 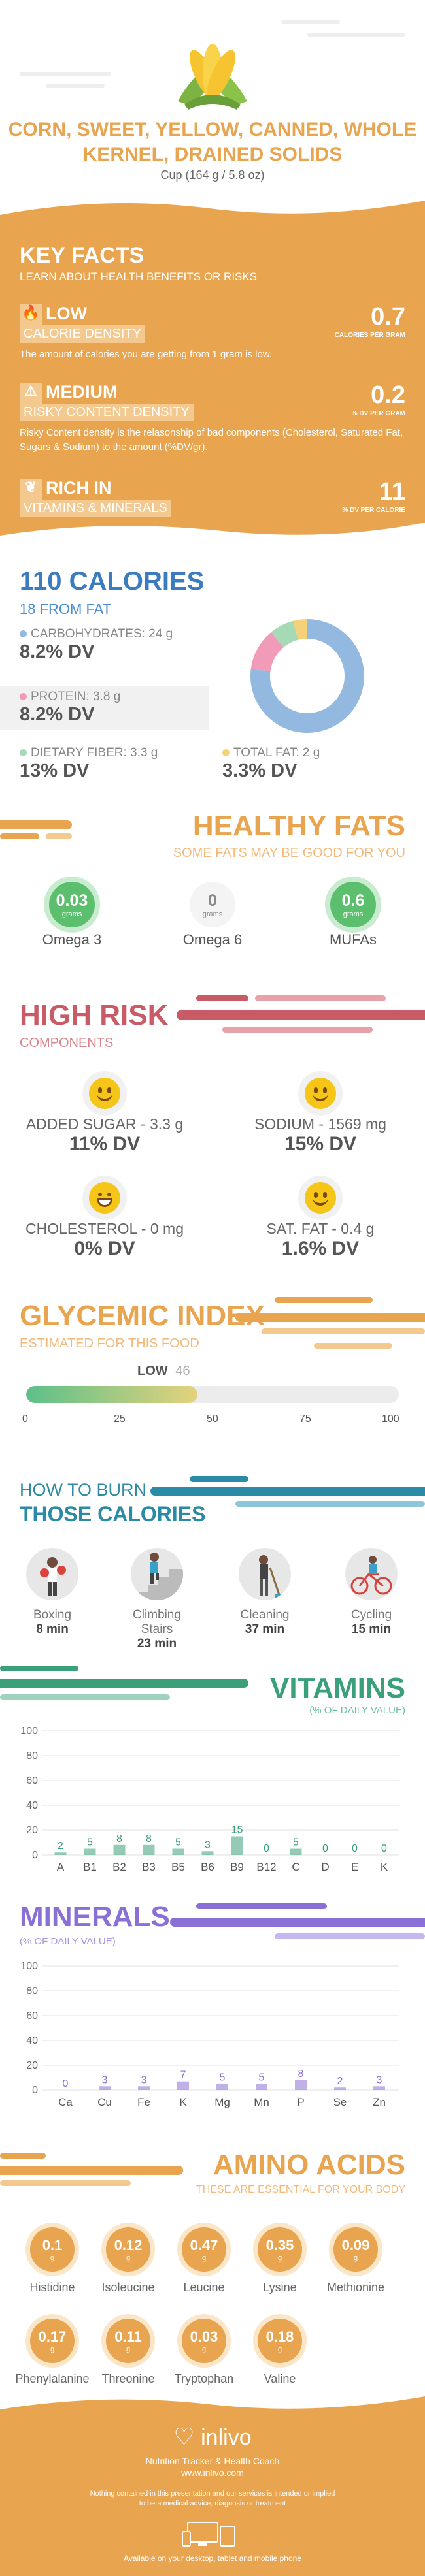 What do you see at coordinates (212, 1419) in the screenshot?
I see `glycemic-tick: 50` at bounding box center [212, 1419].